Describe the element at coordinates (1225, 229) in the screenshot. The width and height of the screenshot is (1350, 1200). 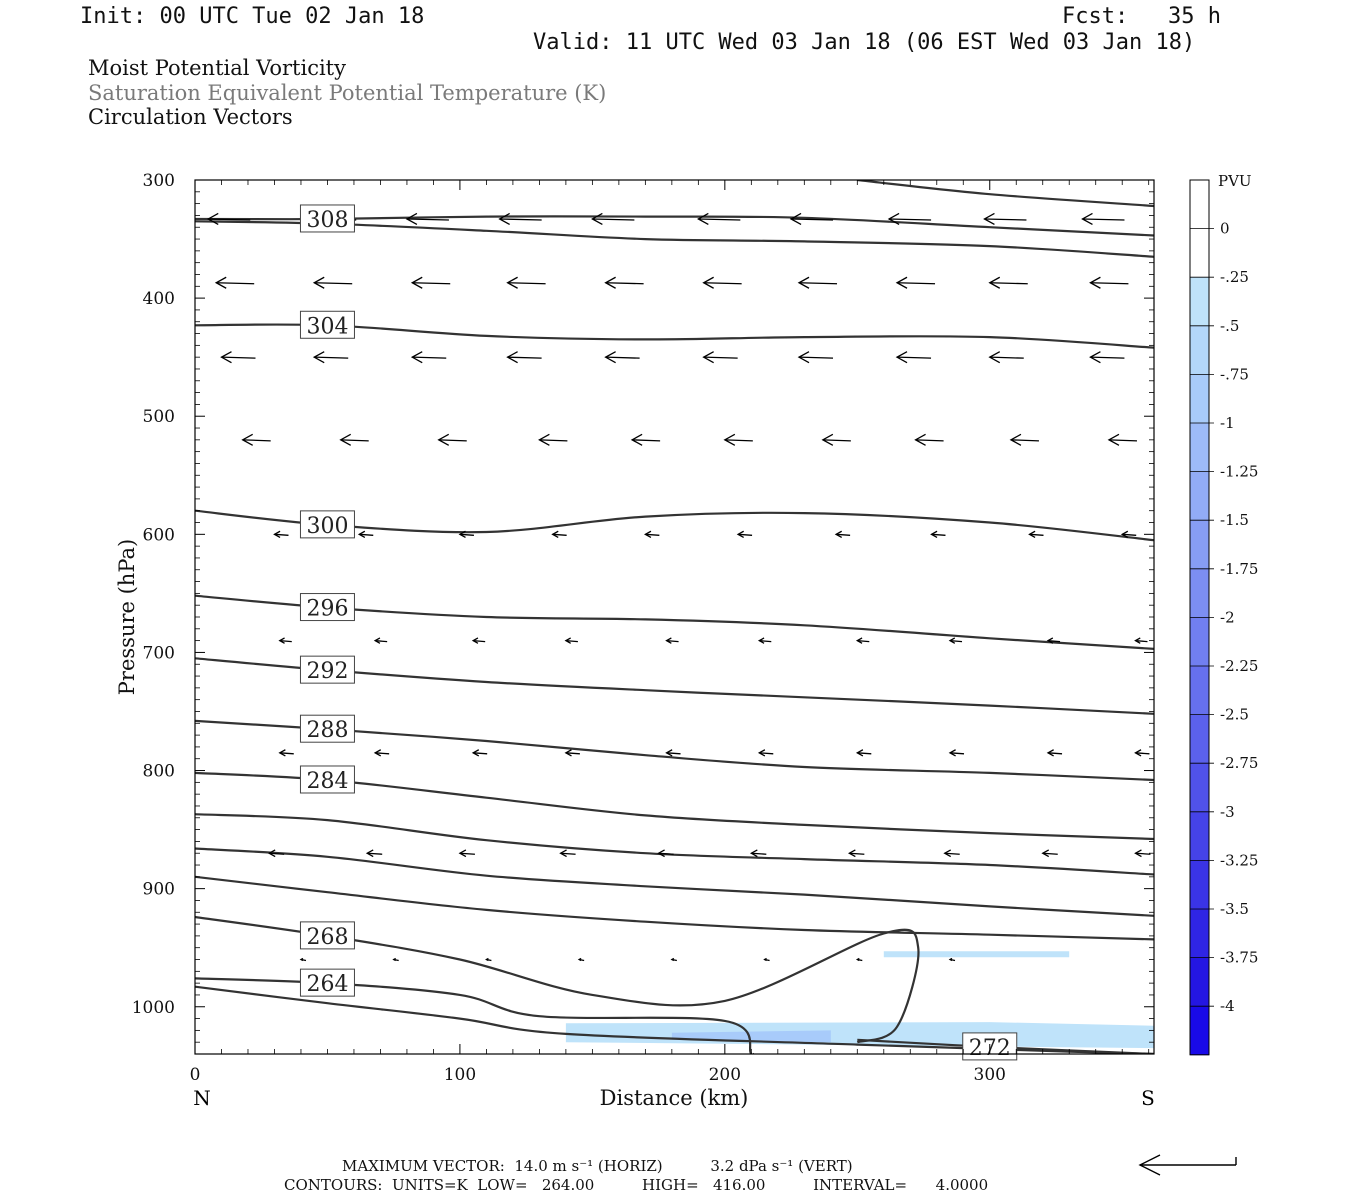
I see `colorbar-label: 0` at that location.